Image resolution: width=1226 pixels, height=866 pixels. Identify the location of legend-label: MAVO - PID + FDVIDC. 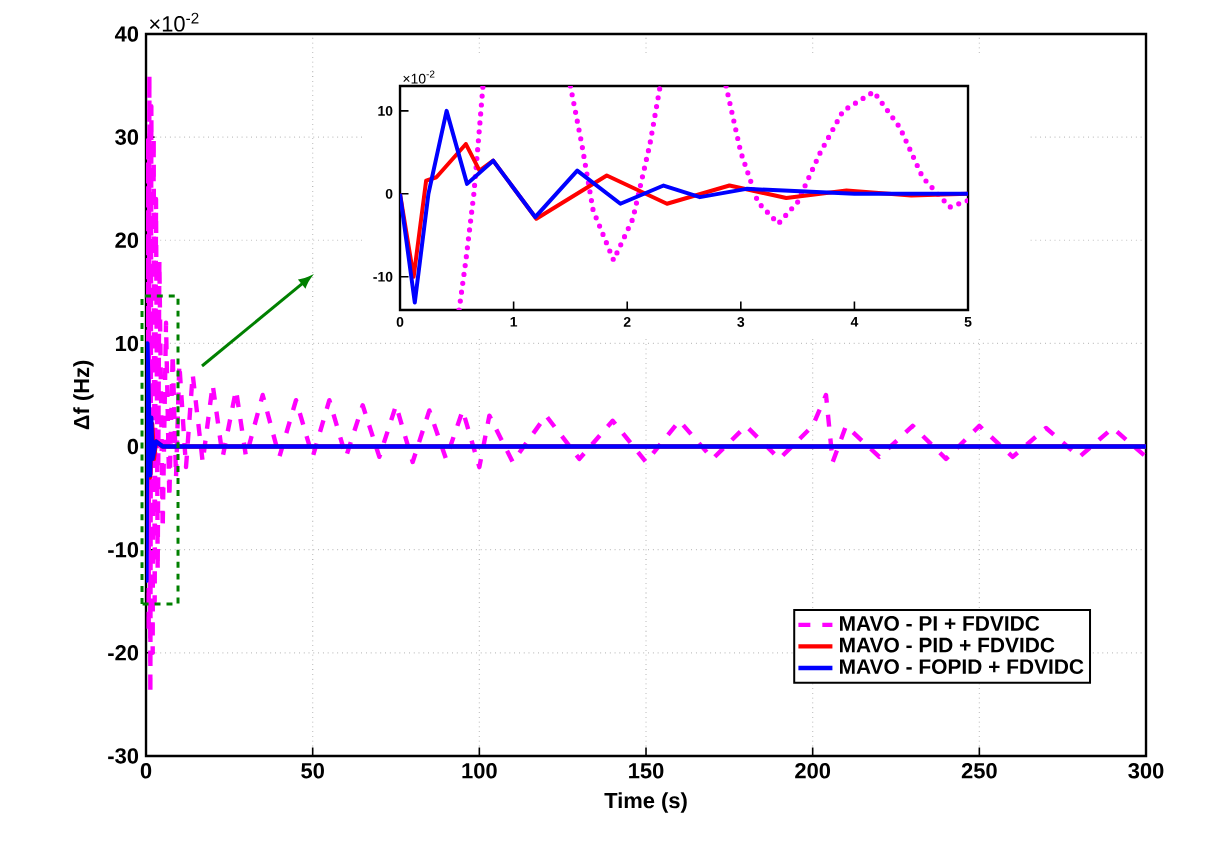
(947, 645).